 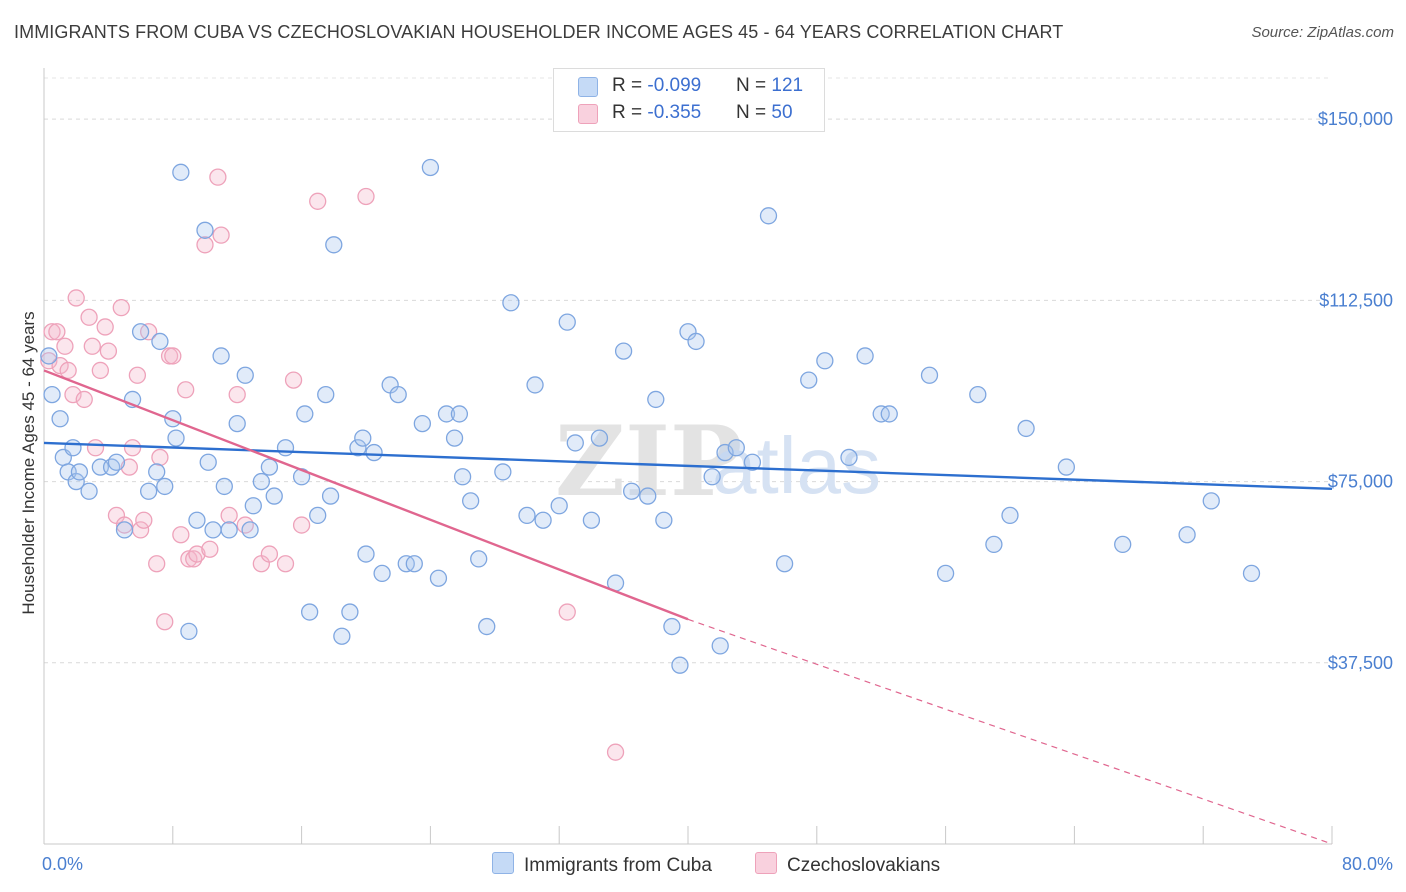 What do you see at coordinates (864, 865) in the screenshot?
I see `bottom-legend-label-czech: Czechoslovakians` at bounding box center [864, 865].